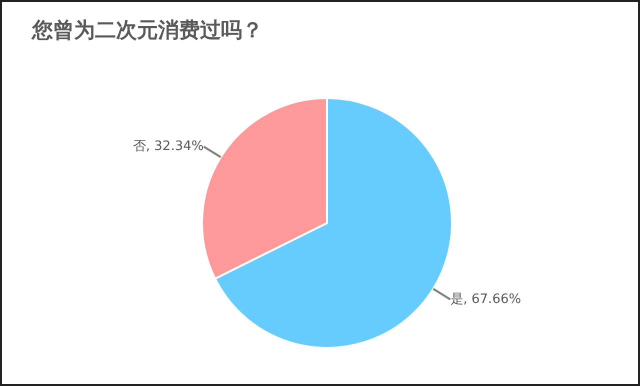  I want to click on chart-title: 您曾为二次元消费过吗？, so click(147, 30).